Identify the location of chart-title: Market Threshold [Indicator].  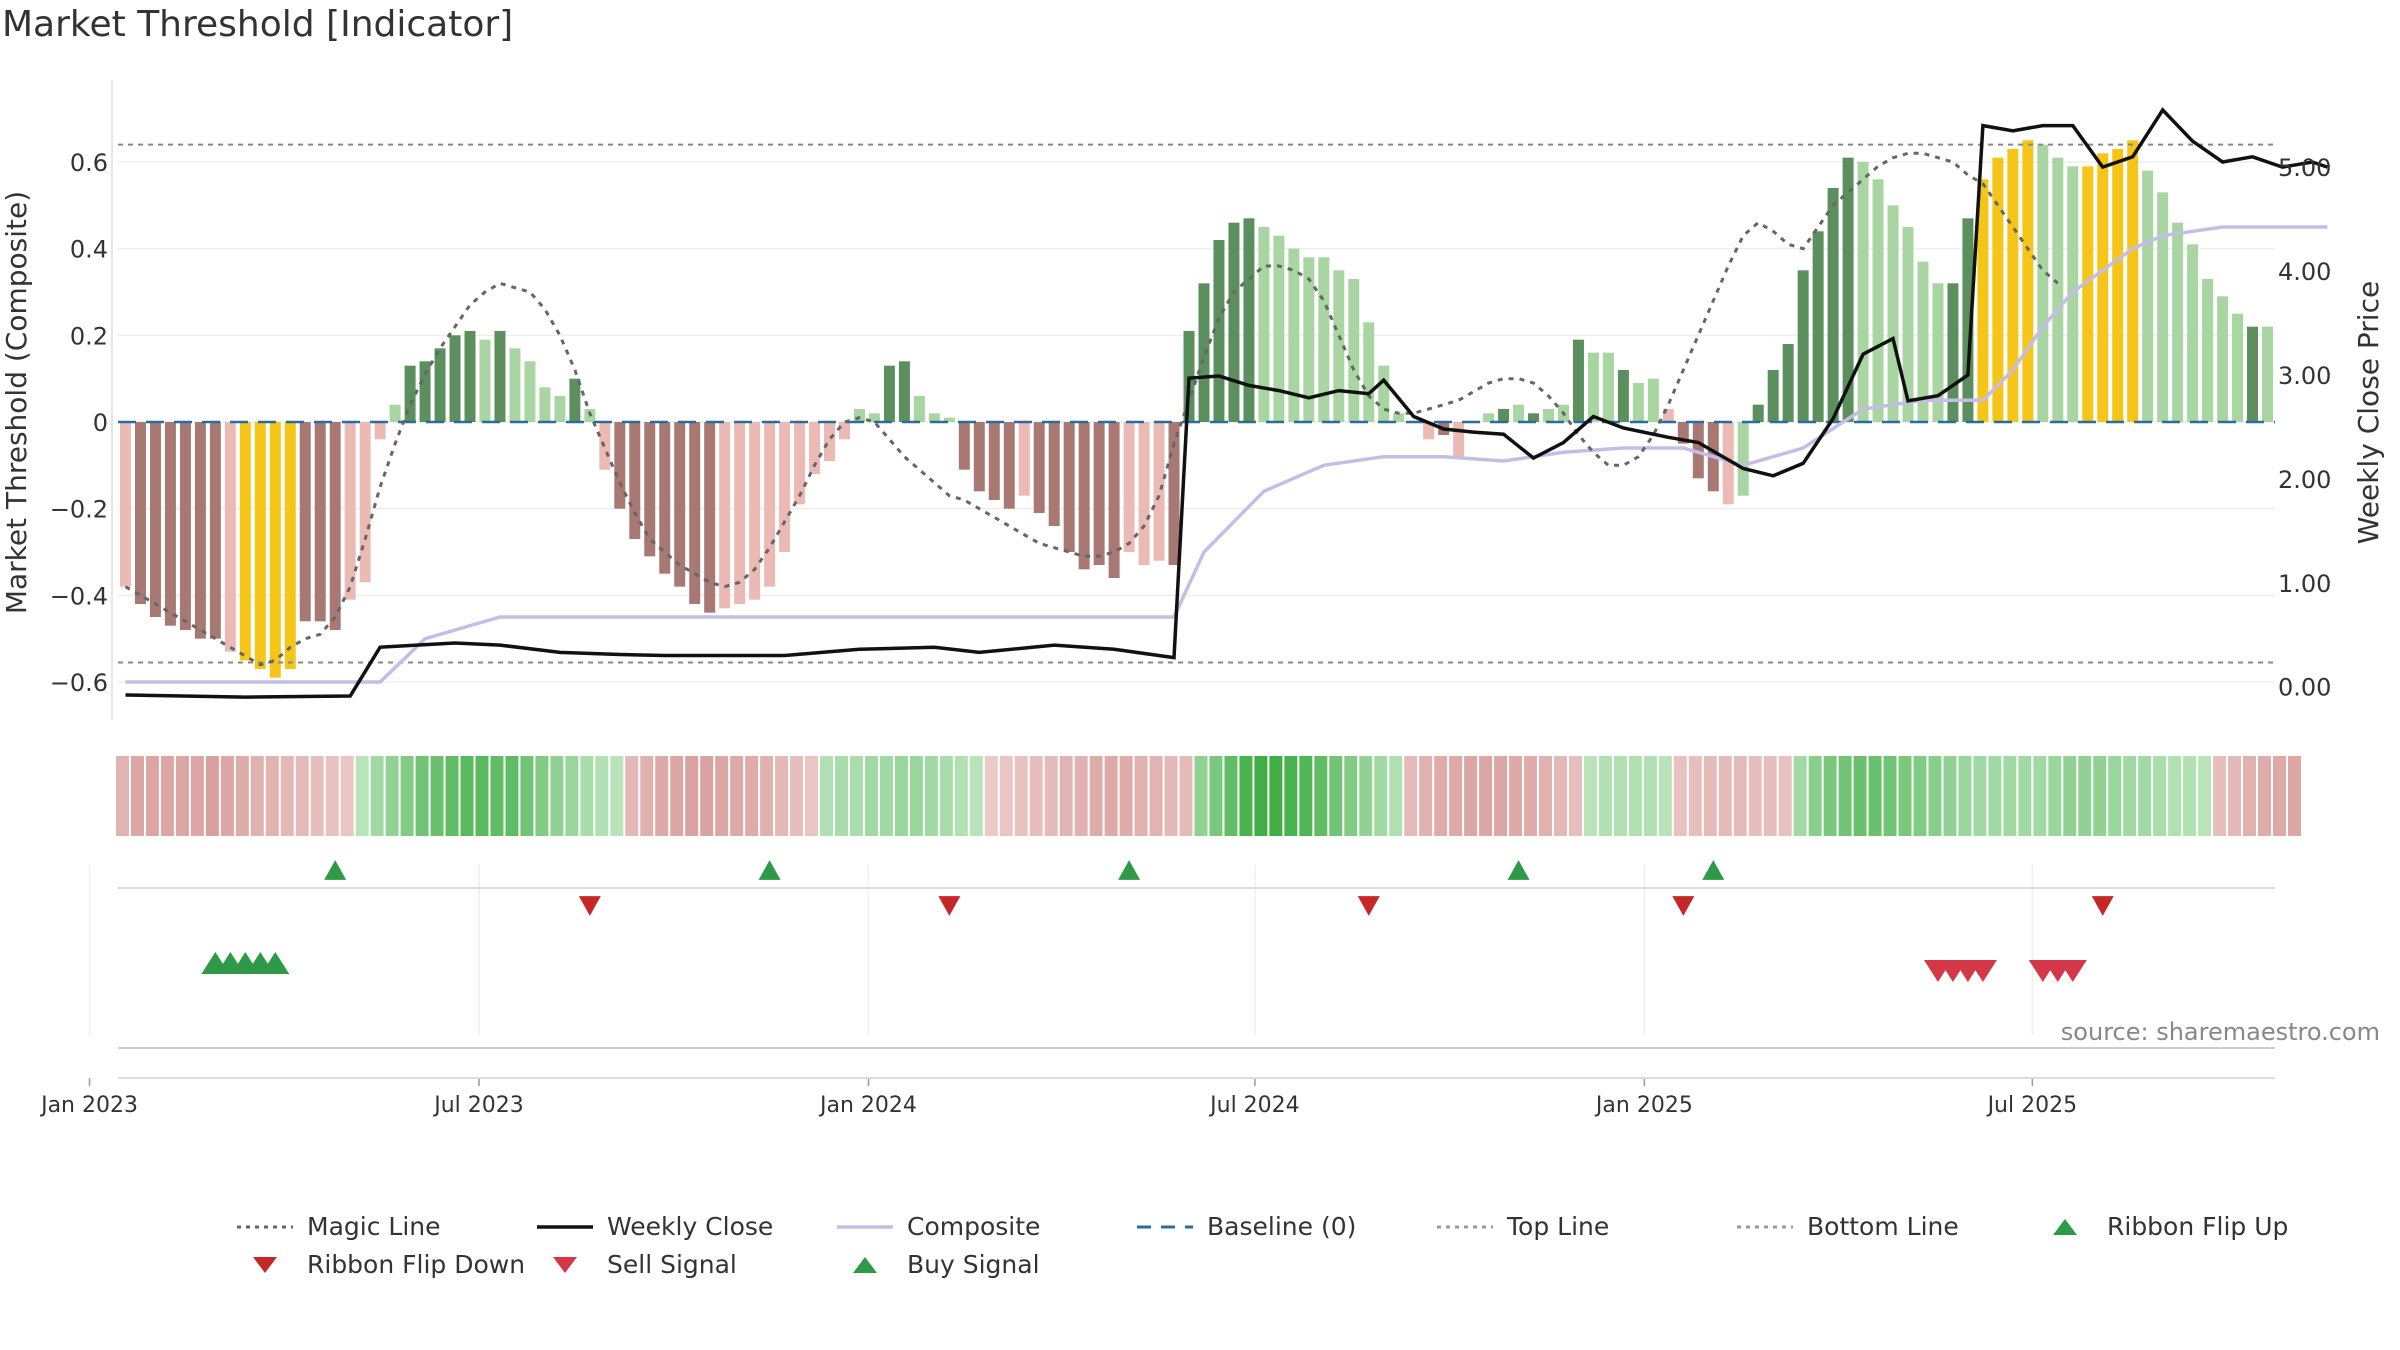
(258, 24).